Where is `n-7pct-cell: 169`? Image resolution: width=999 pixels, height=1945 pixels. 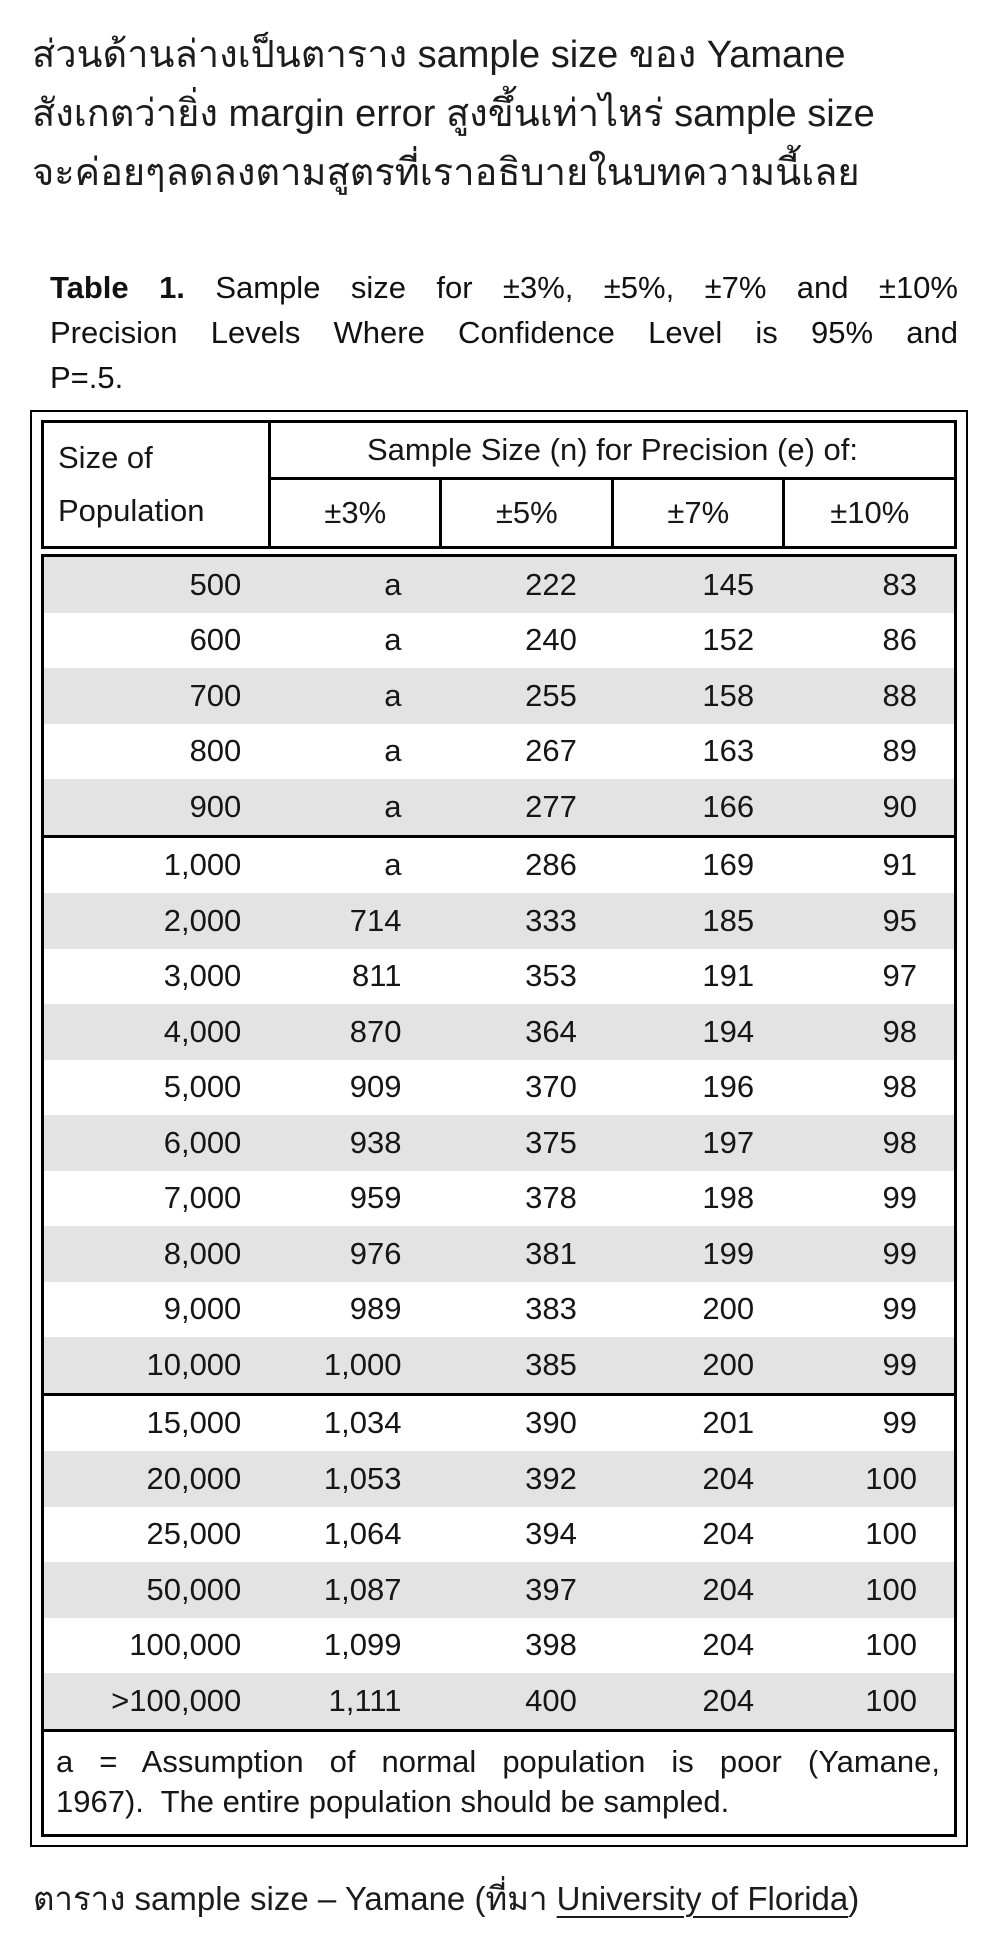 n-7pct-cell: 169 is located at coordinates (728, 865).